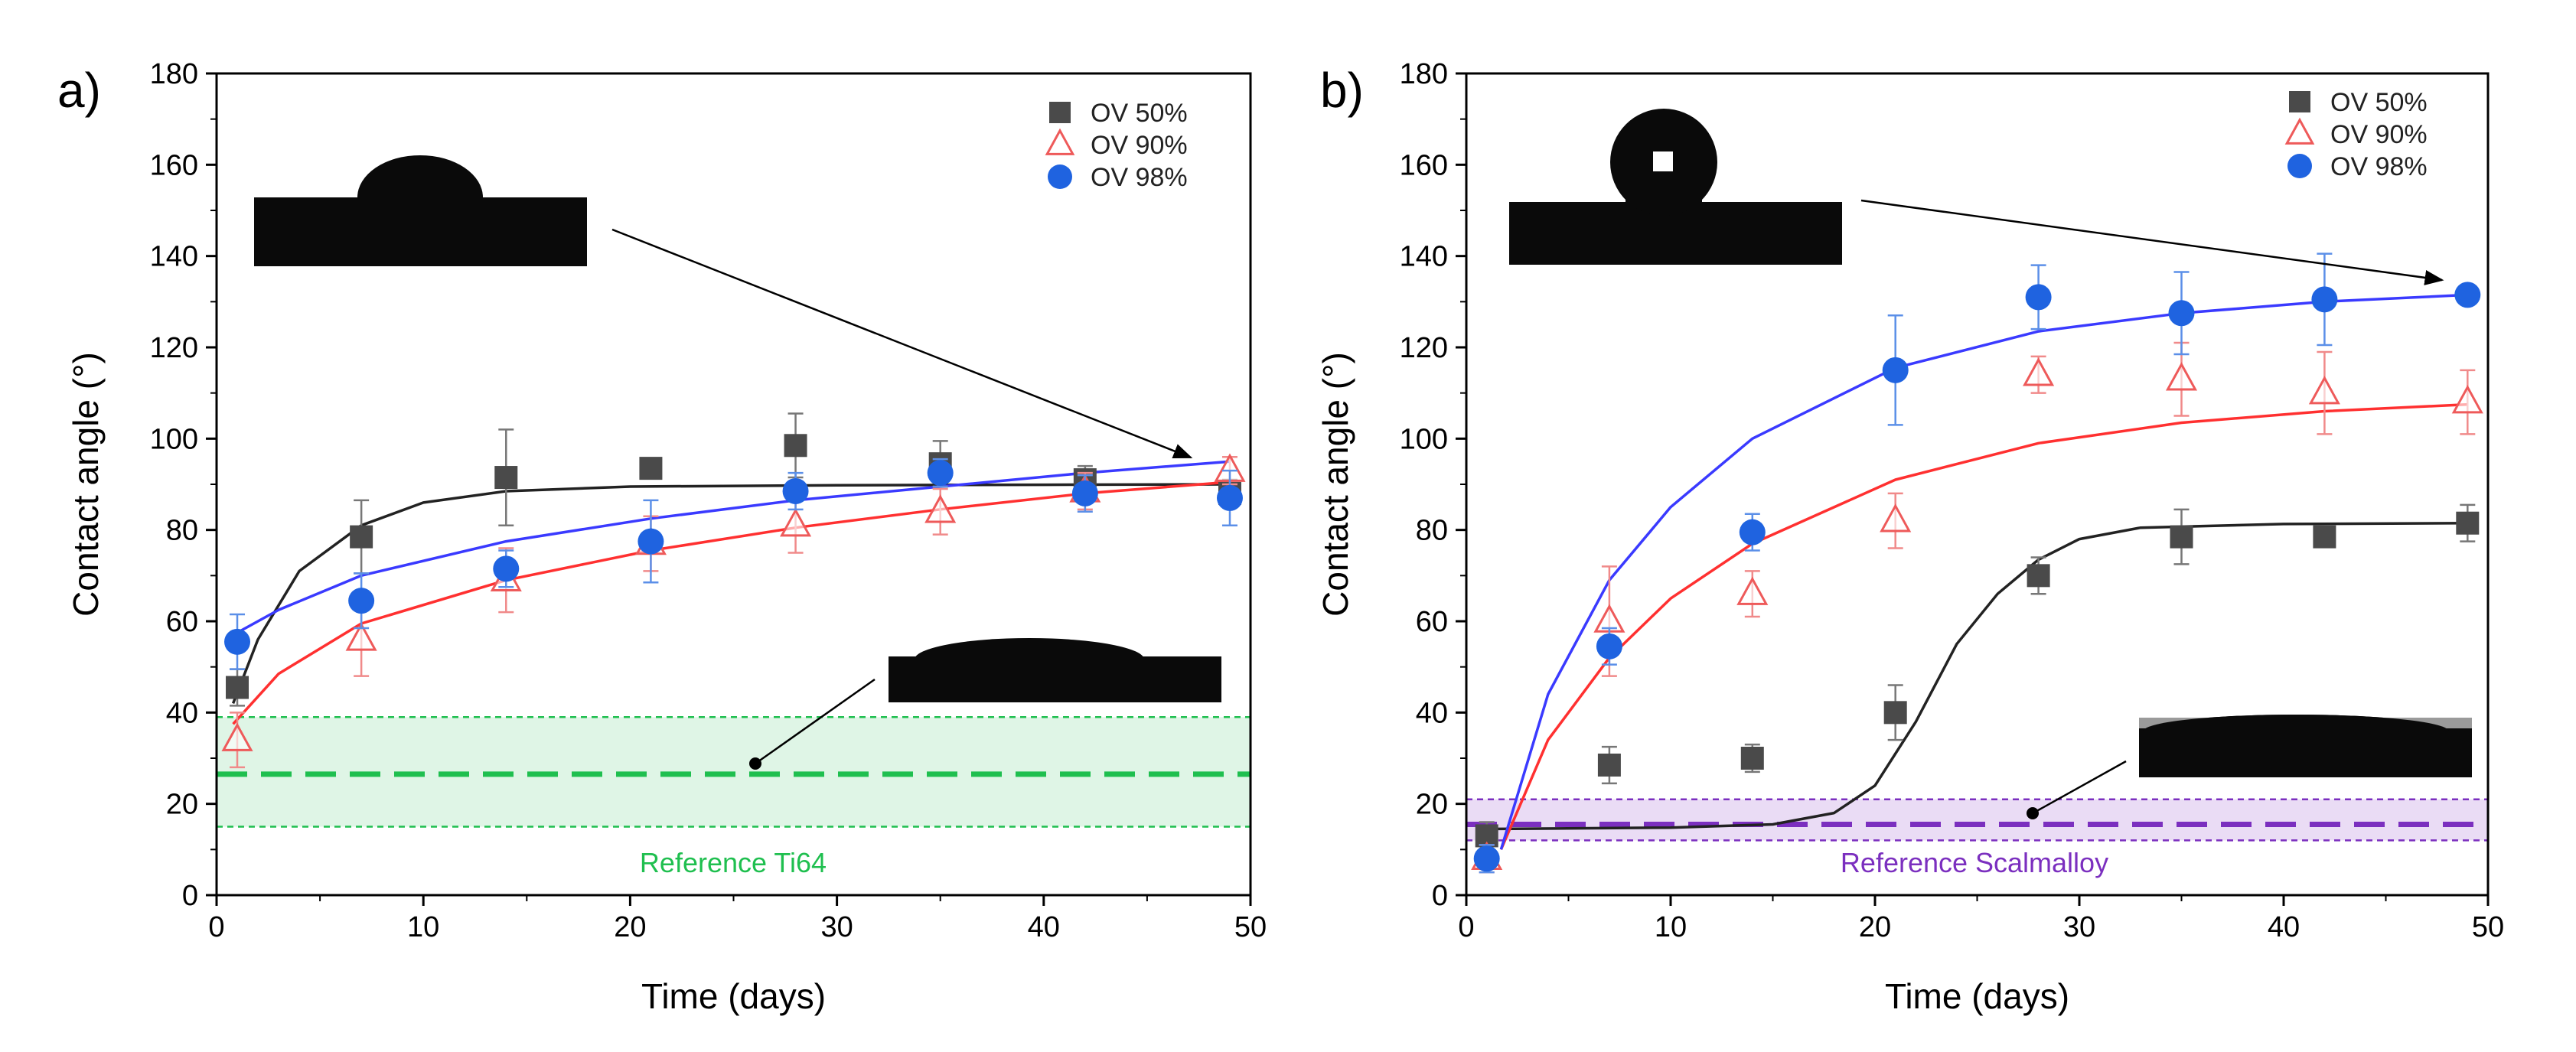 The image size is (2576, 1052). What do you see at coordinates (2379, 134) in the screenshot?
I see `legend-label: OV 90%` at bounding box center [2379, 134].